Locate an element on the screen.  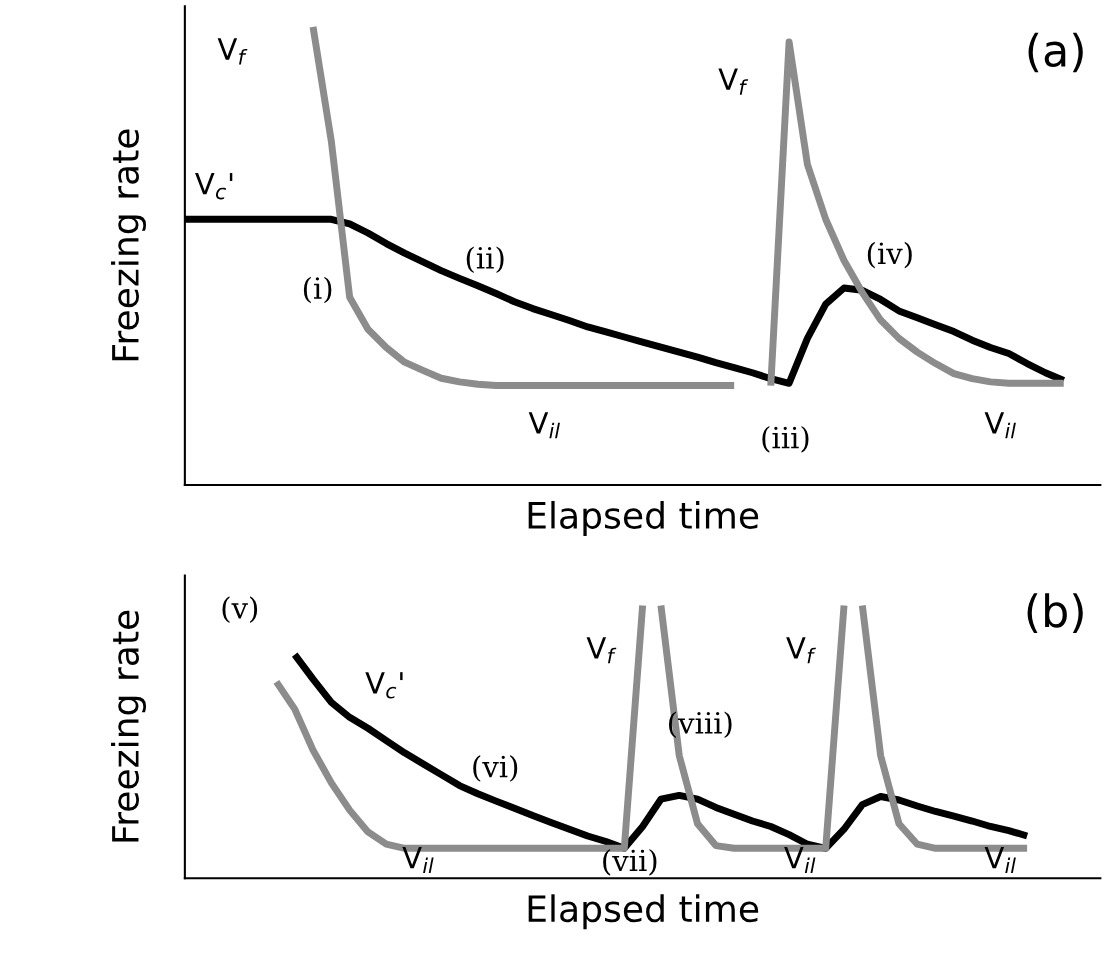
chart-title: (b) is located at coordinates (1055, 613).